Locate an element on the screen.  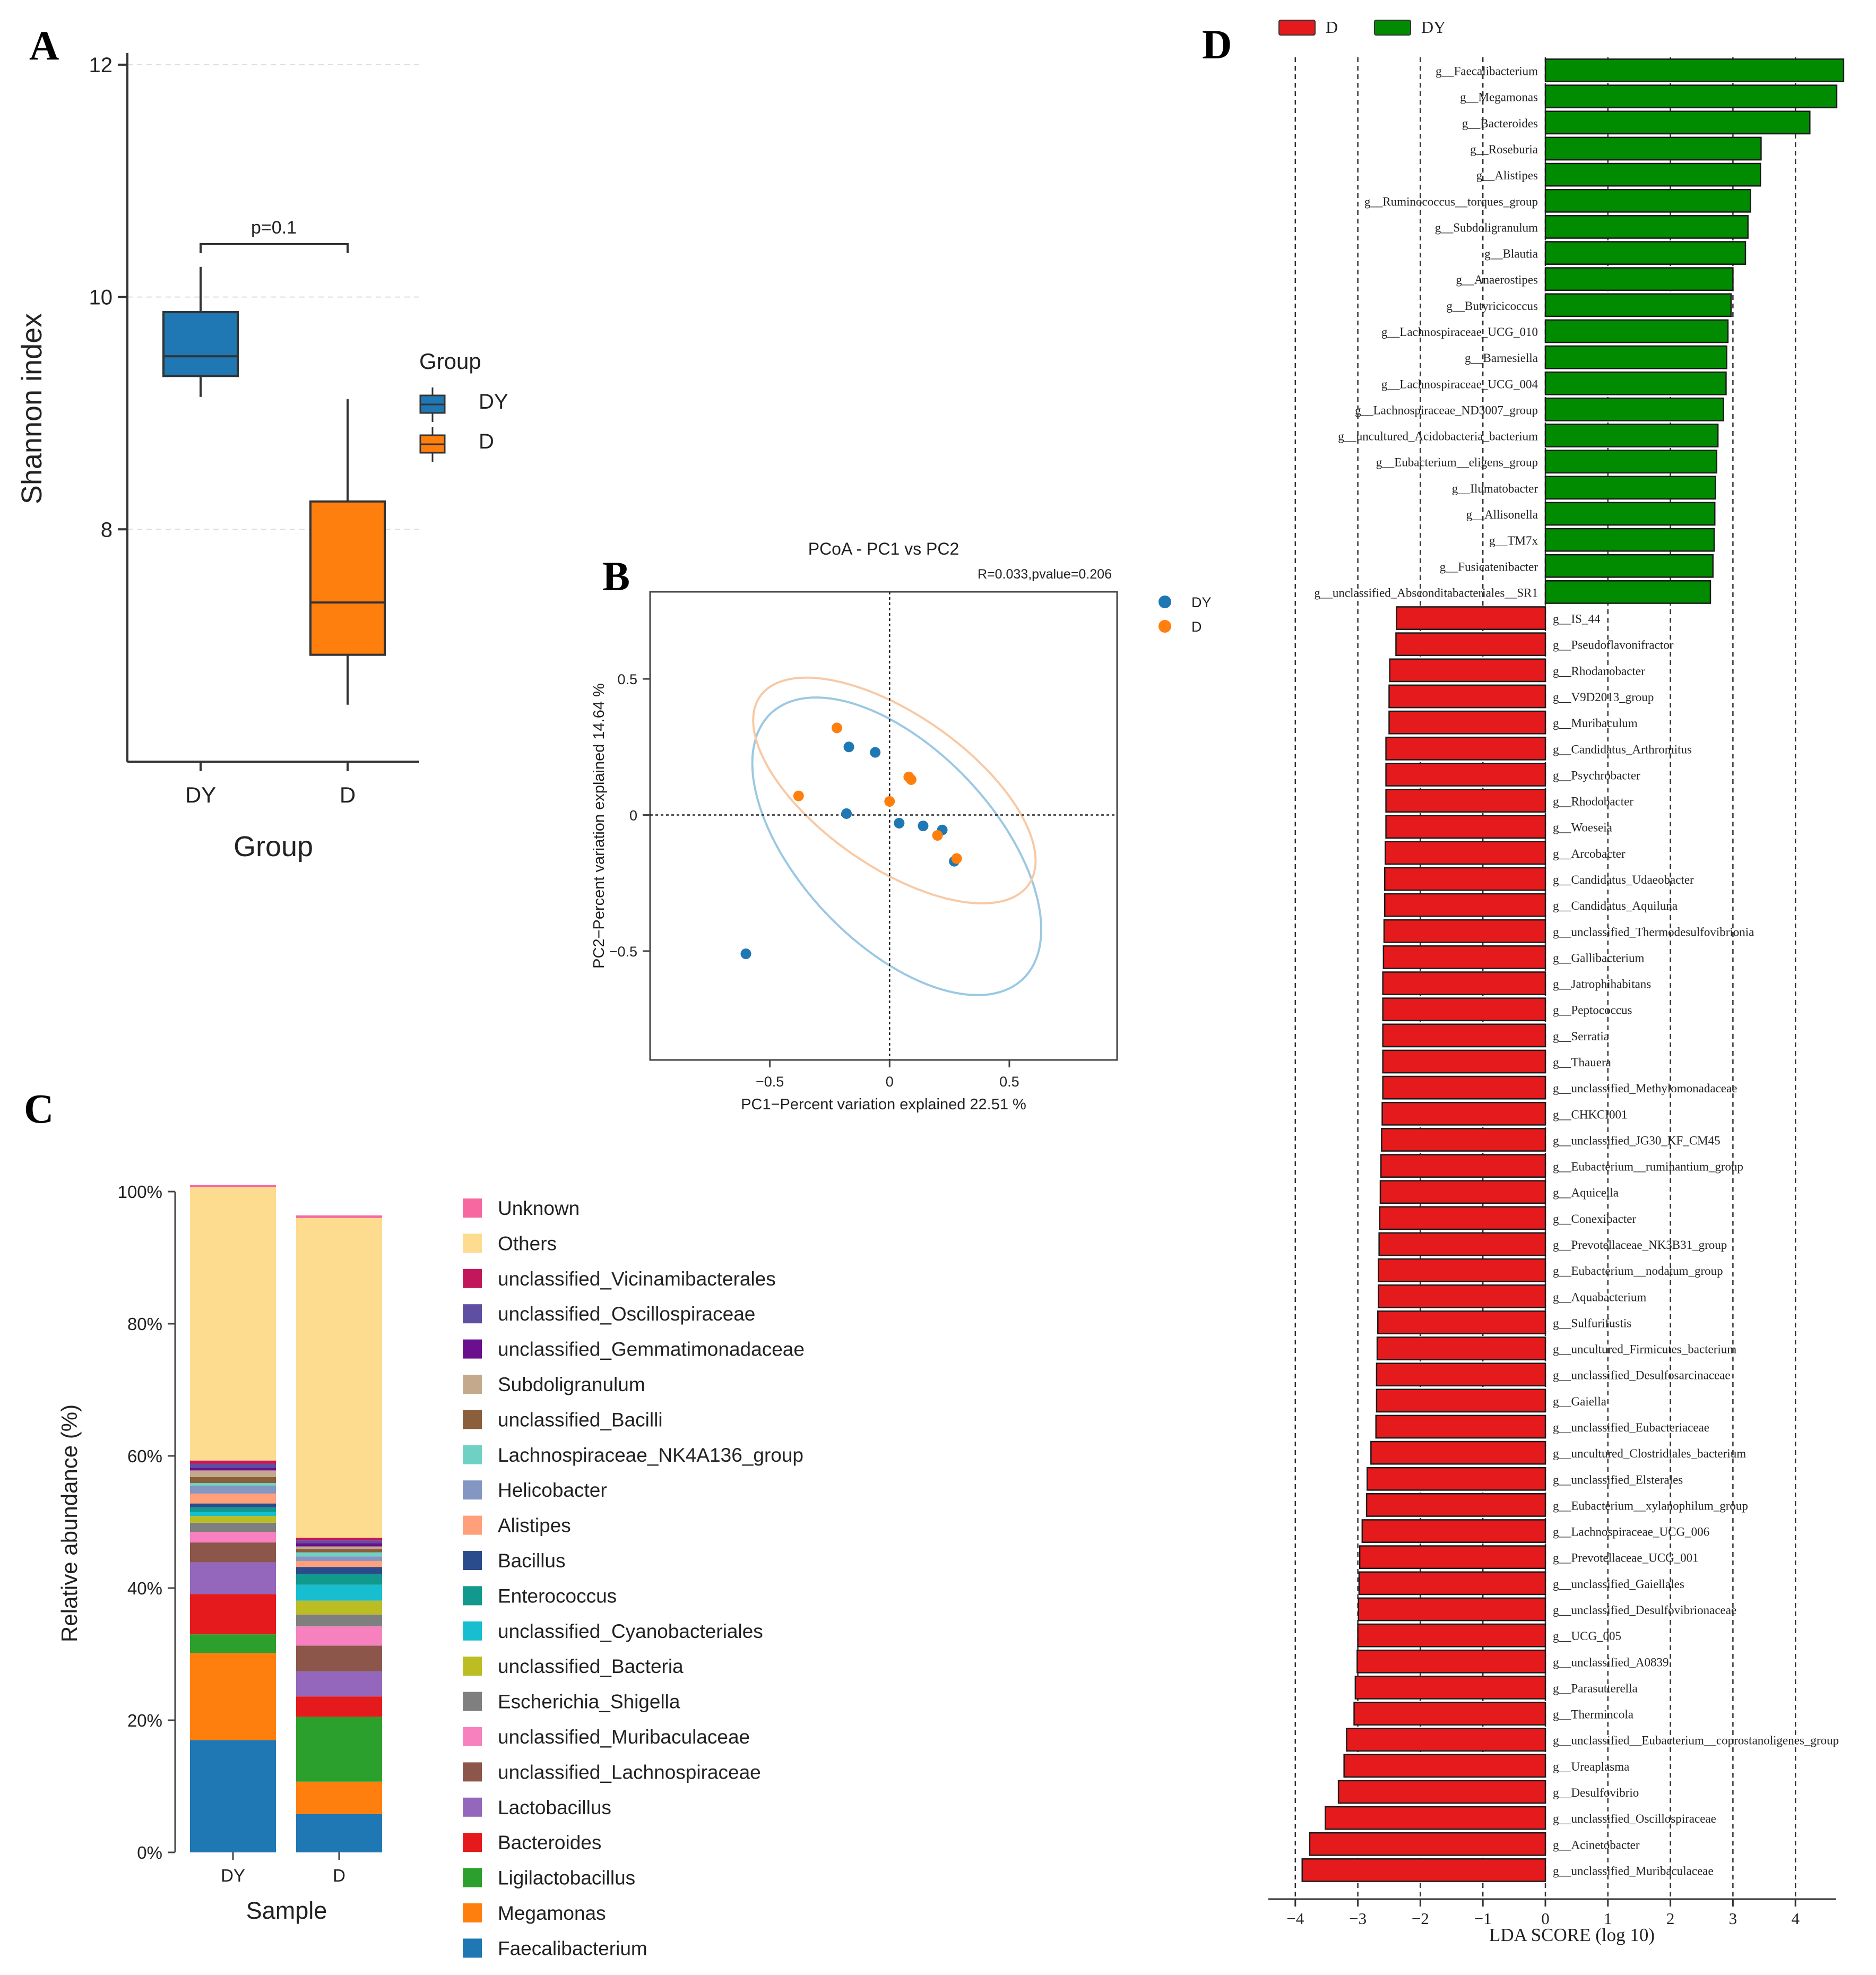
c-y-tick-label: 100% is located at coordinates (140, 1192).